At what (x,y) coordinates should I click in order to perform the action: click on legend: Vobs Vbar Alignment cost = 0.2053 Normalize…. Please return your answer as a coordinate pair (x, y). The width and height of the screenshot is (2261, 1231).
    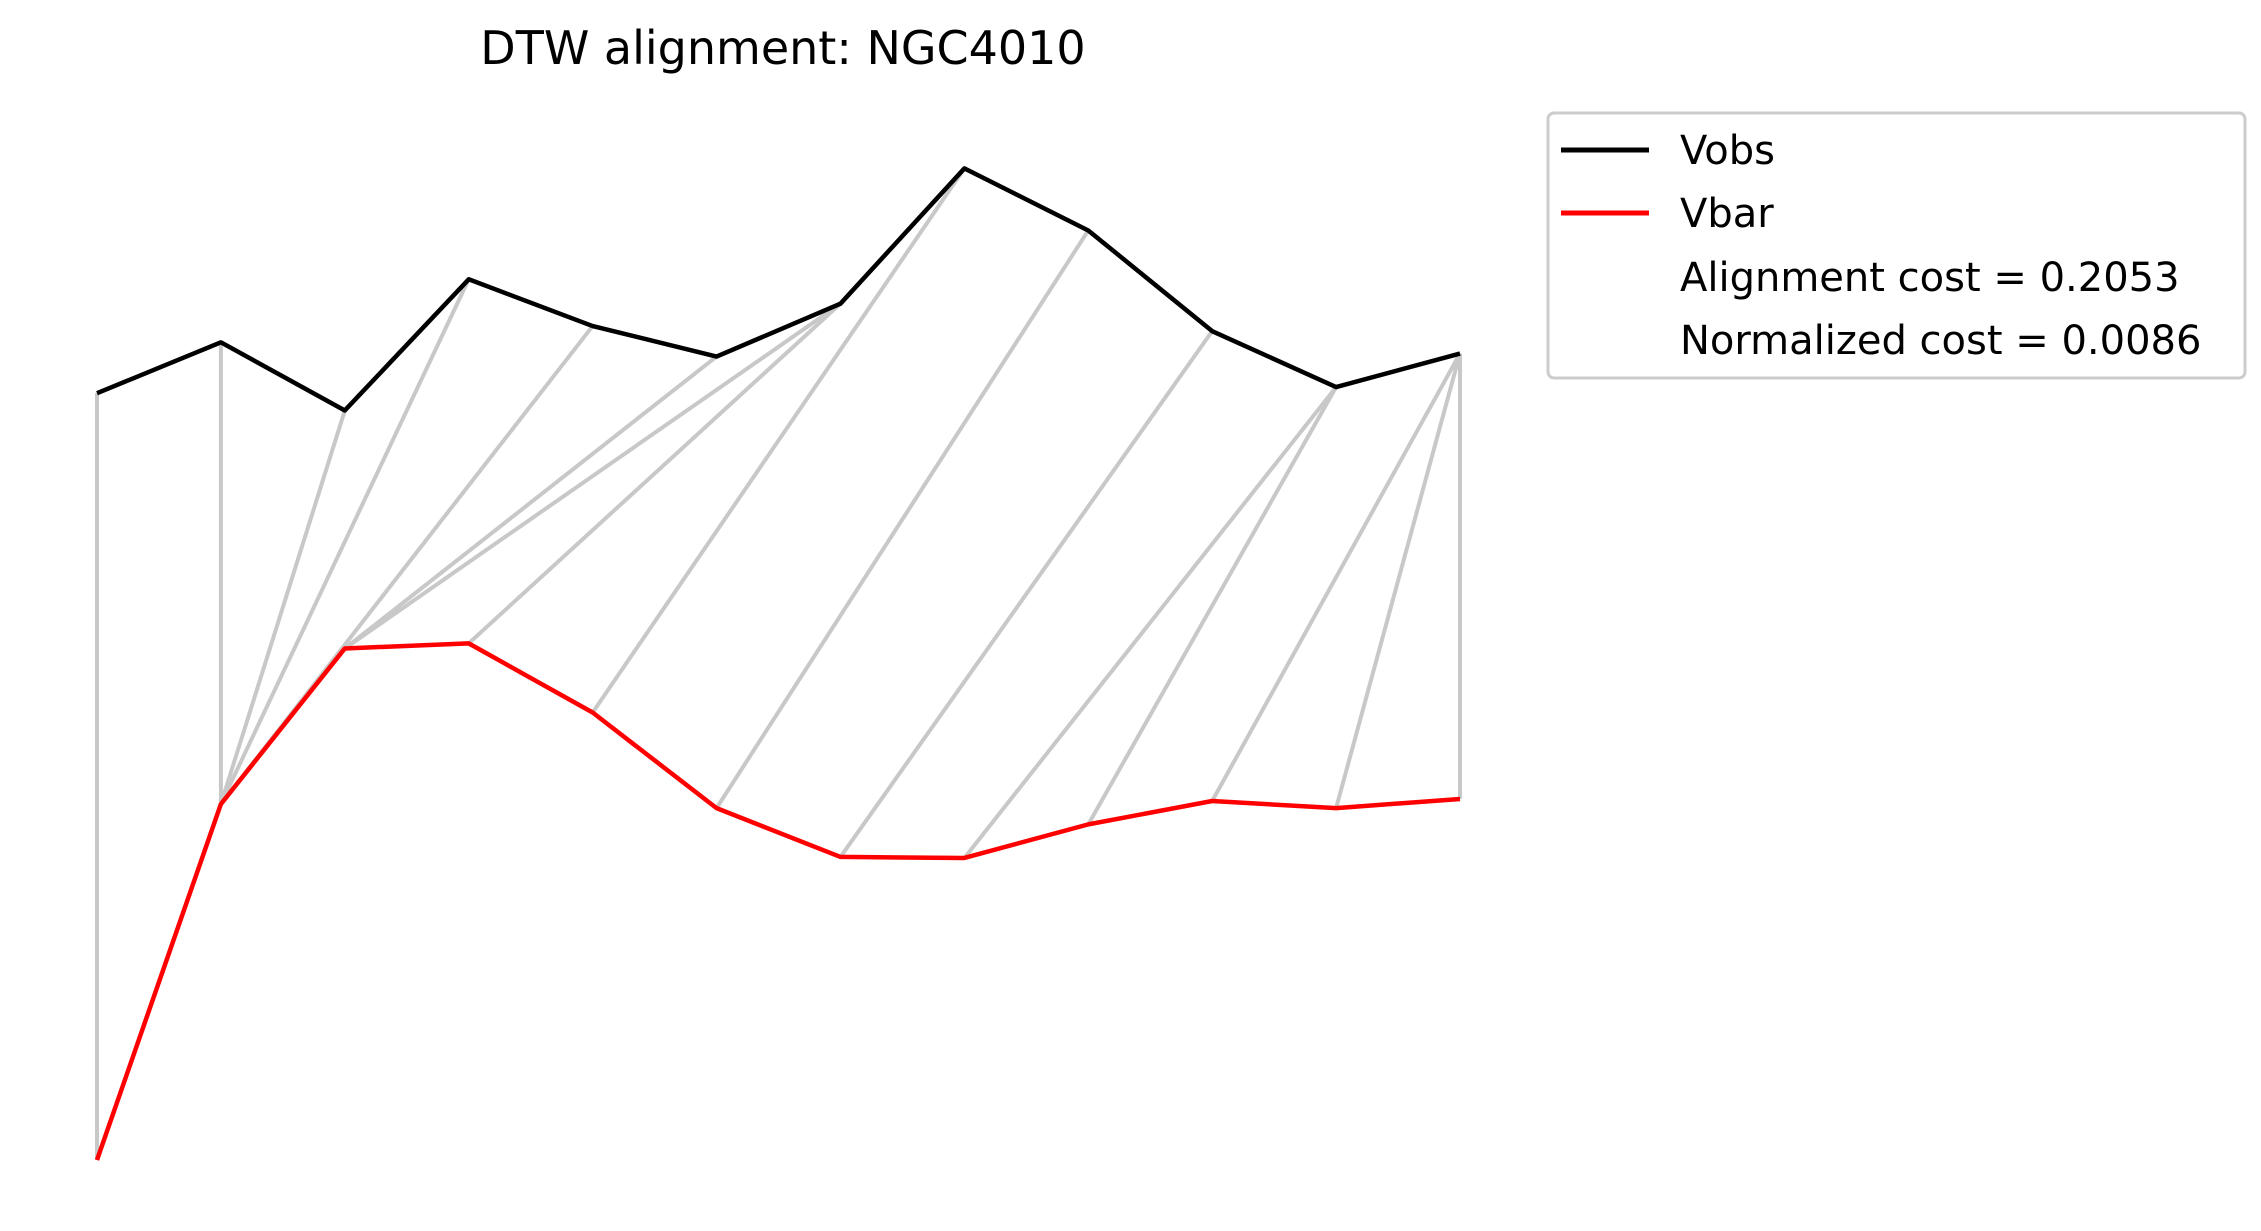
    Looking at the image, I should click on (1896, 245).